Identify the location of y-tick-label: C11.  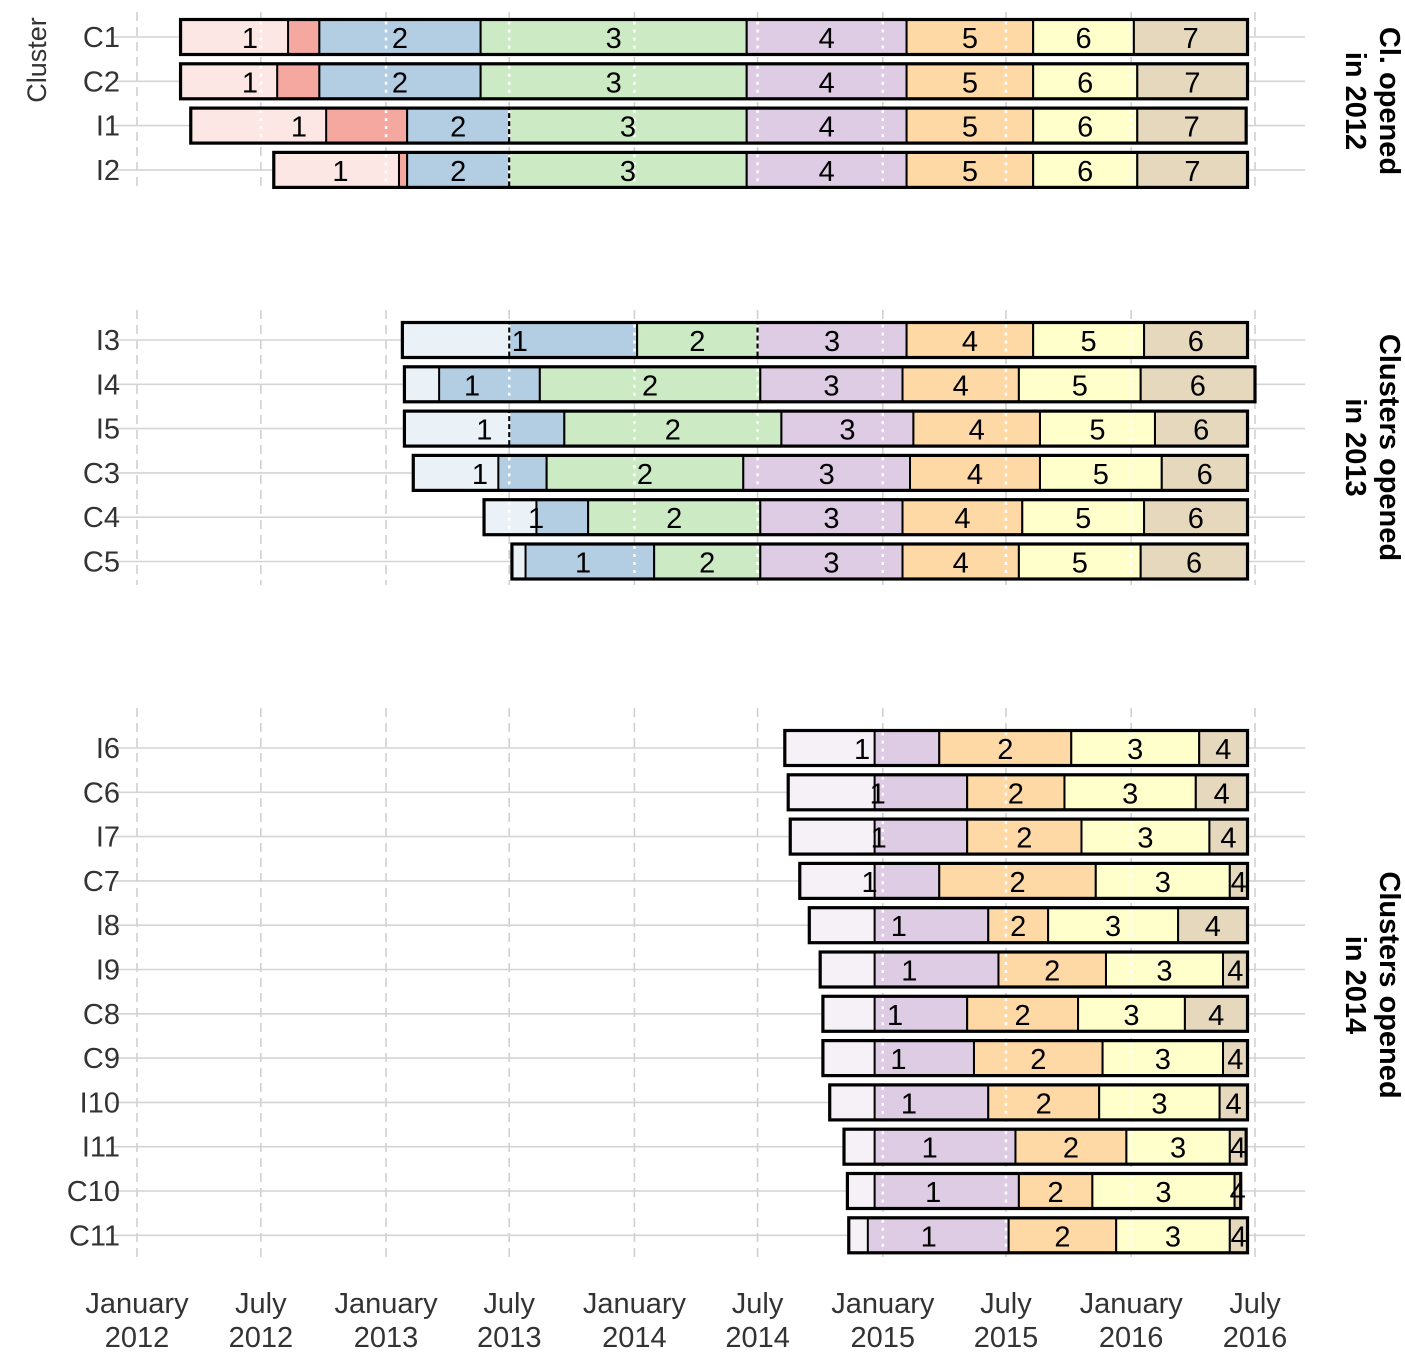
(94, 1236).